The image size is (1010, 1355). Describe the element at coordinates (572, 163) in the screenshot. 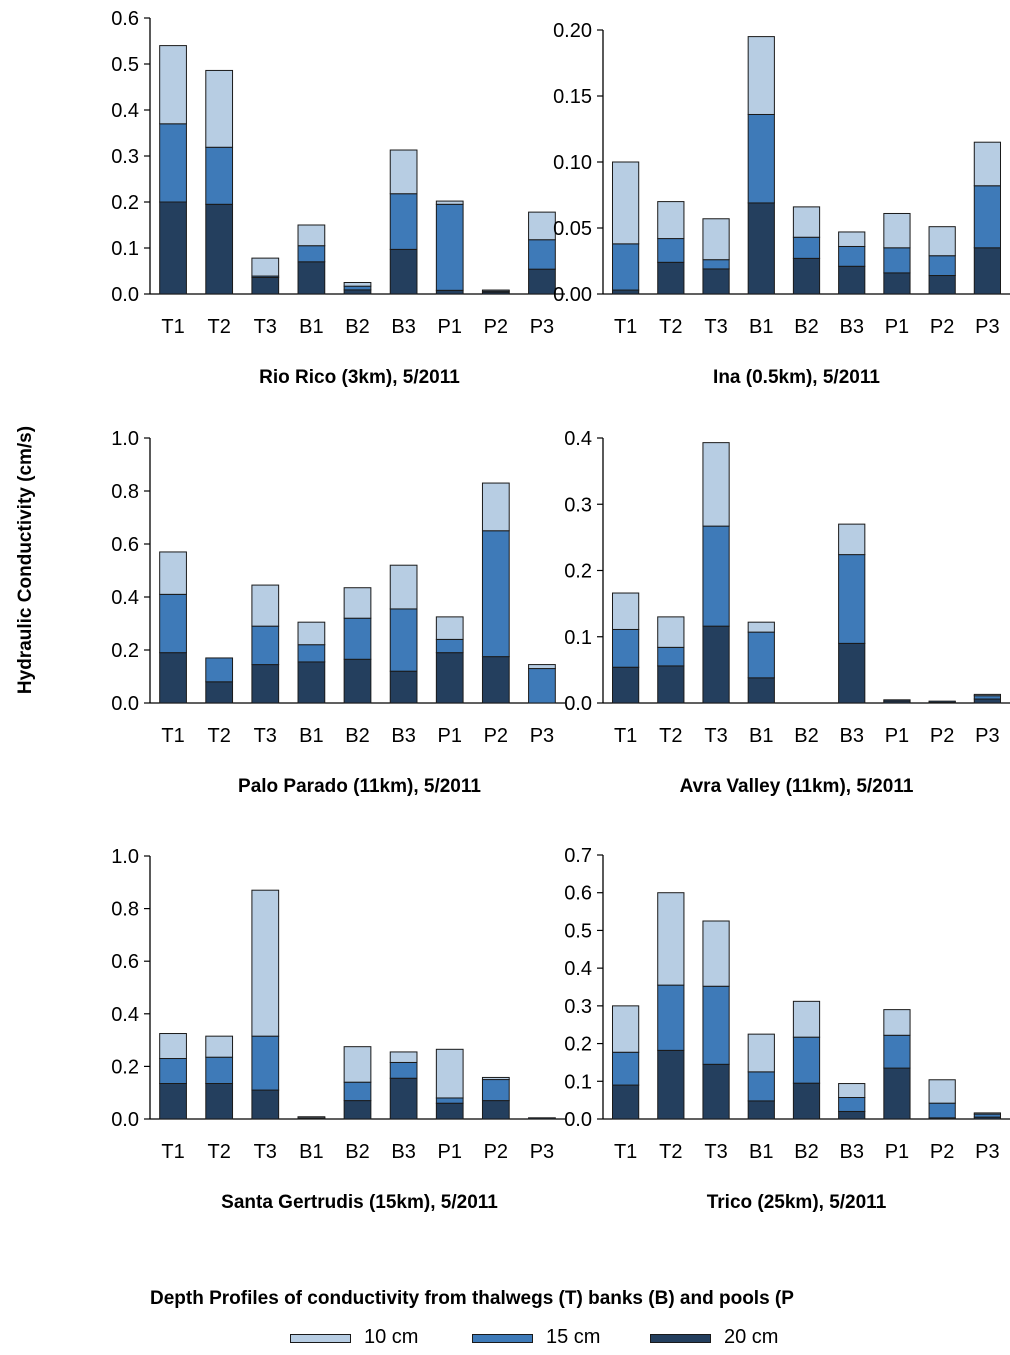

I see `y-tick-label: 0.10` at that location.